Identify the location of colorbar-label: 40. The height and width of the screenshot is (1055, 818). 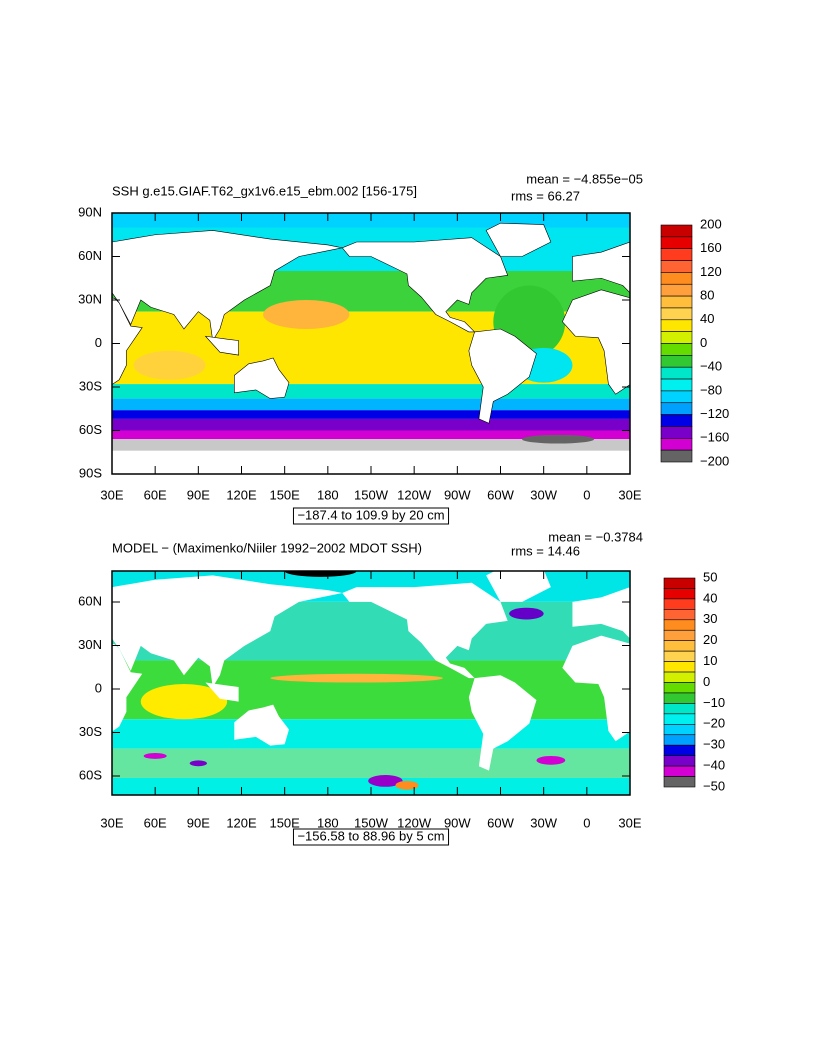
(707, 318).